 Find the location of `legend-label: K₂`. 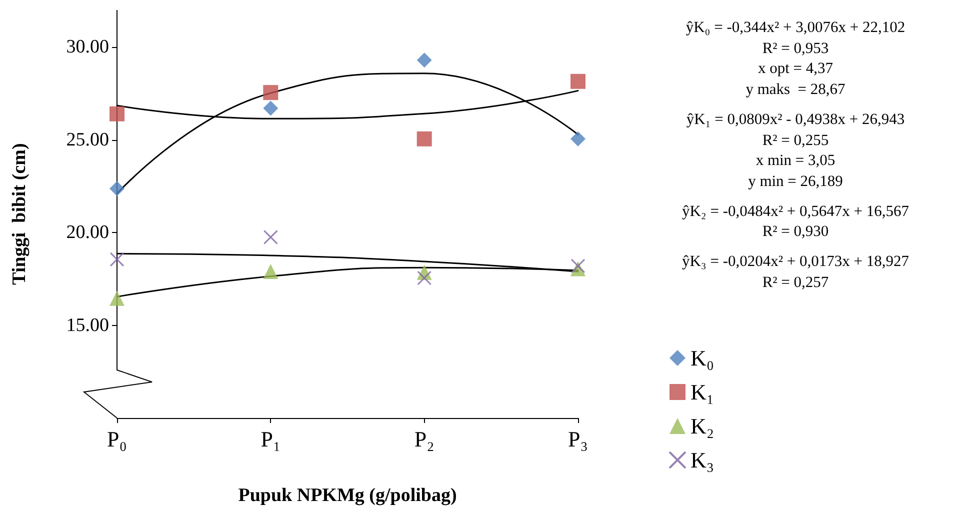

legend-label: K₂ is located at coordinates (702, 426).